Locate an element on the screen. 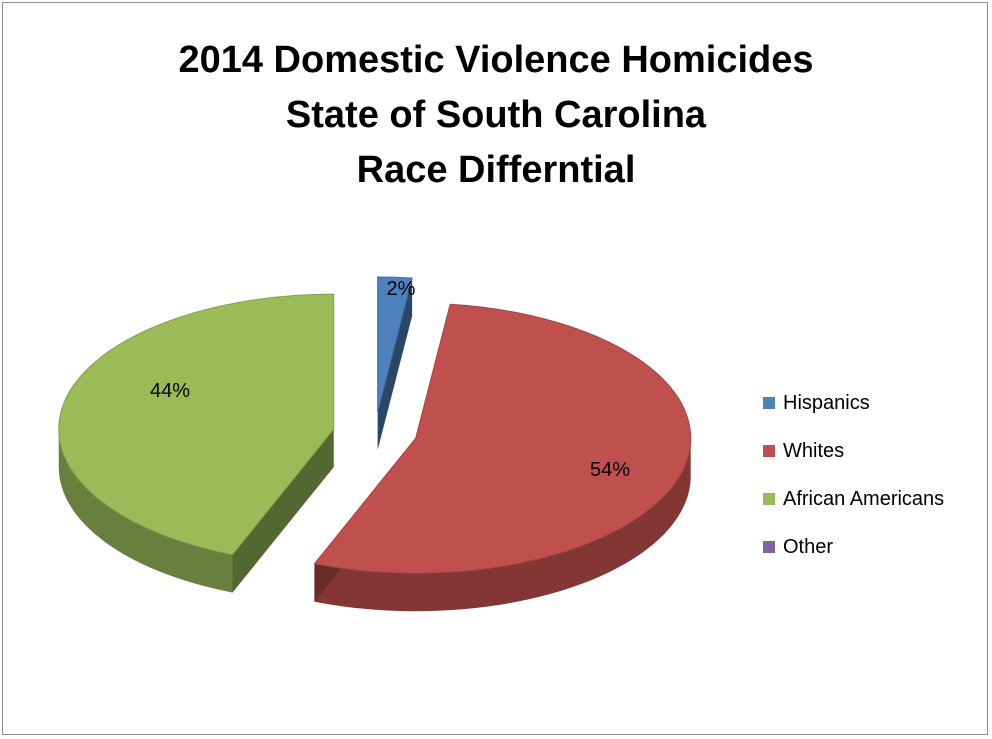 Image resolution: width=992 pixels, height=739 pixels. legend-item-african-americans: African Americans is located at coordinates (853, 499).